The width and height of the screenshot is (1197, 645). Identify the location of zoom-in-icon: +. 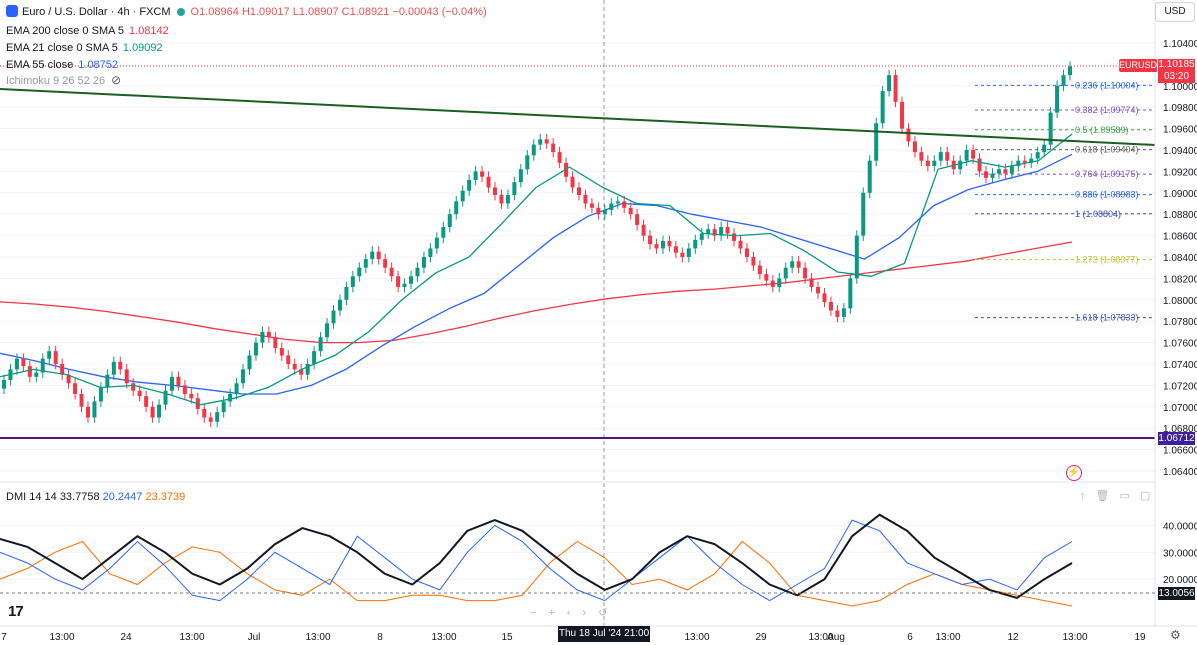
(551, 613).